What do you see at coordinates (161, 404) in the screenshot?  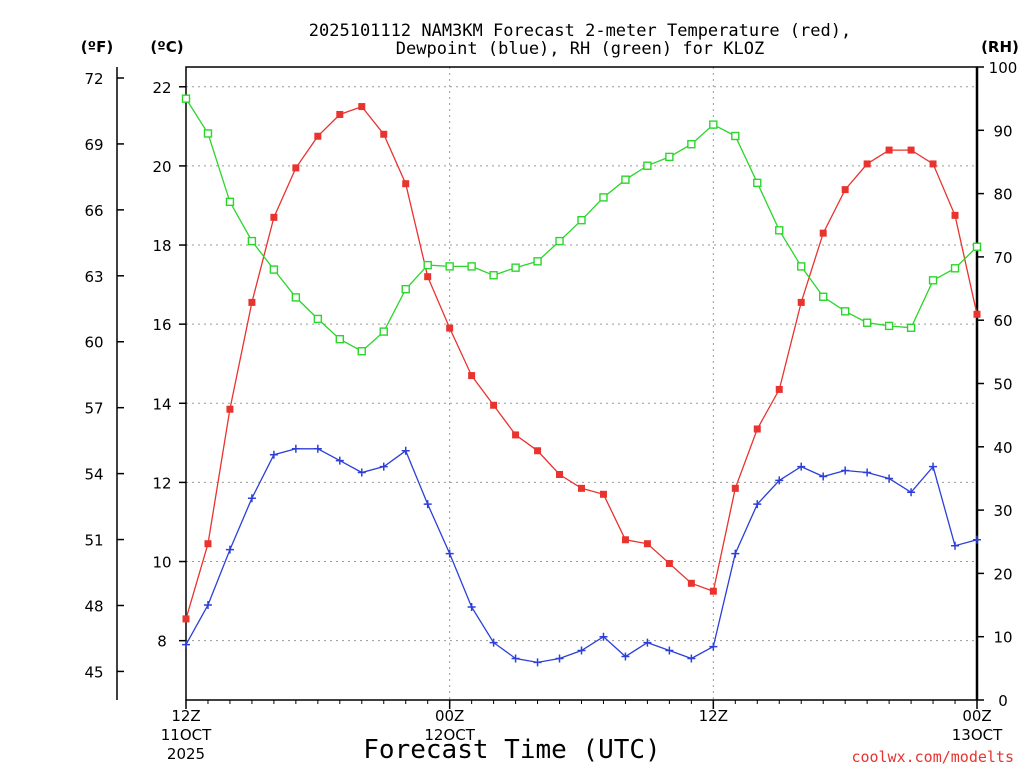 I see `celsius-tick-label: 14` at bounding box center [161, 404].